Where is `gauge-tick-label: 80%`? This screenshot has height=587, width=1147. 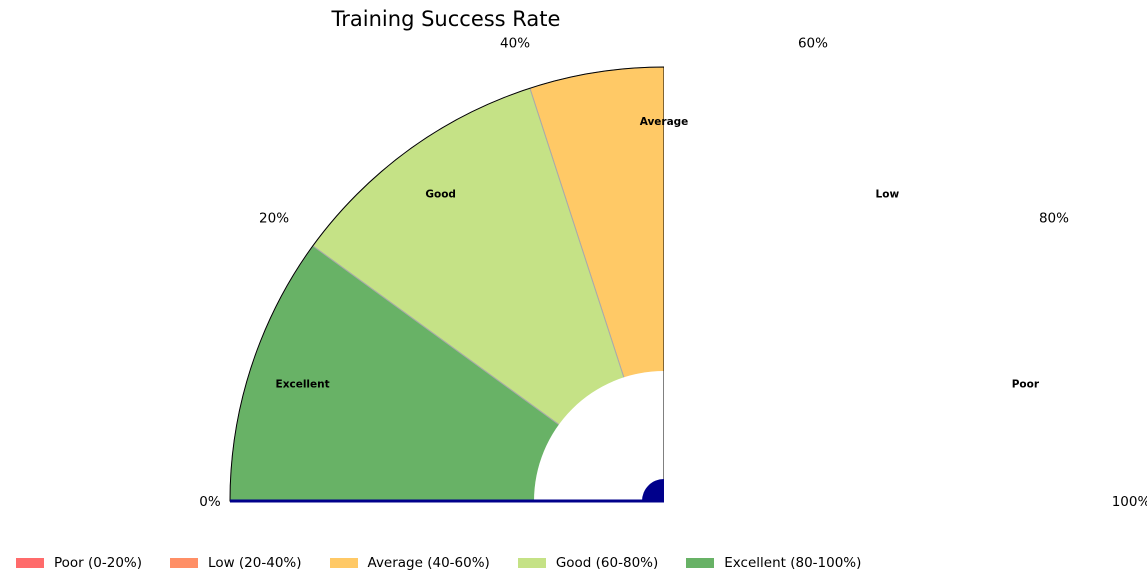 gauge-tick-label: 80% is located at coordinates (1054, 219).